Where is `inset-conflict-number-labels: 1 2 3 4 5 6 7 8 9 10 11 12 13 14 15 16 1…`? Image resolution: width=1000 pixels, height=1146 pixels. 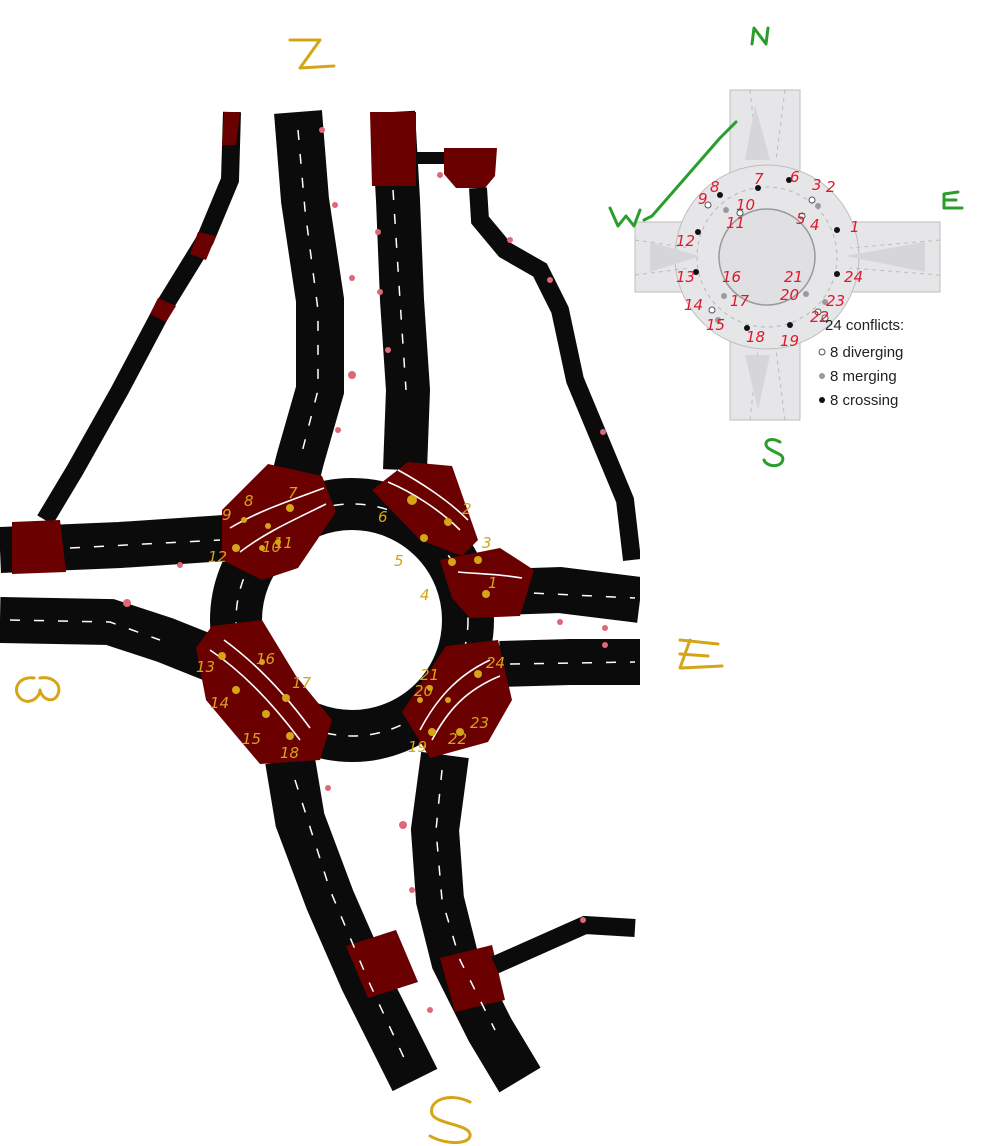
inset-conflict-number-labels: 1 2 3 4 5 6 7 8 9 10 11 12 13 14 15 16 1… is located at coordinates (769, 259).